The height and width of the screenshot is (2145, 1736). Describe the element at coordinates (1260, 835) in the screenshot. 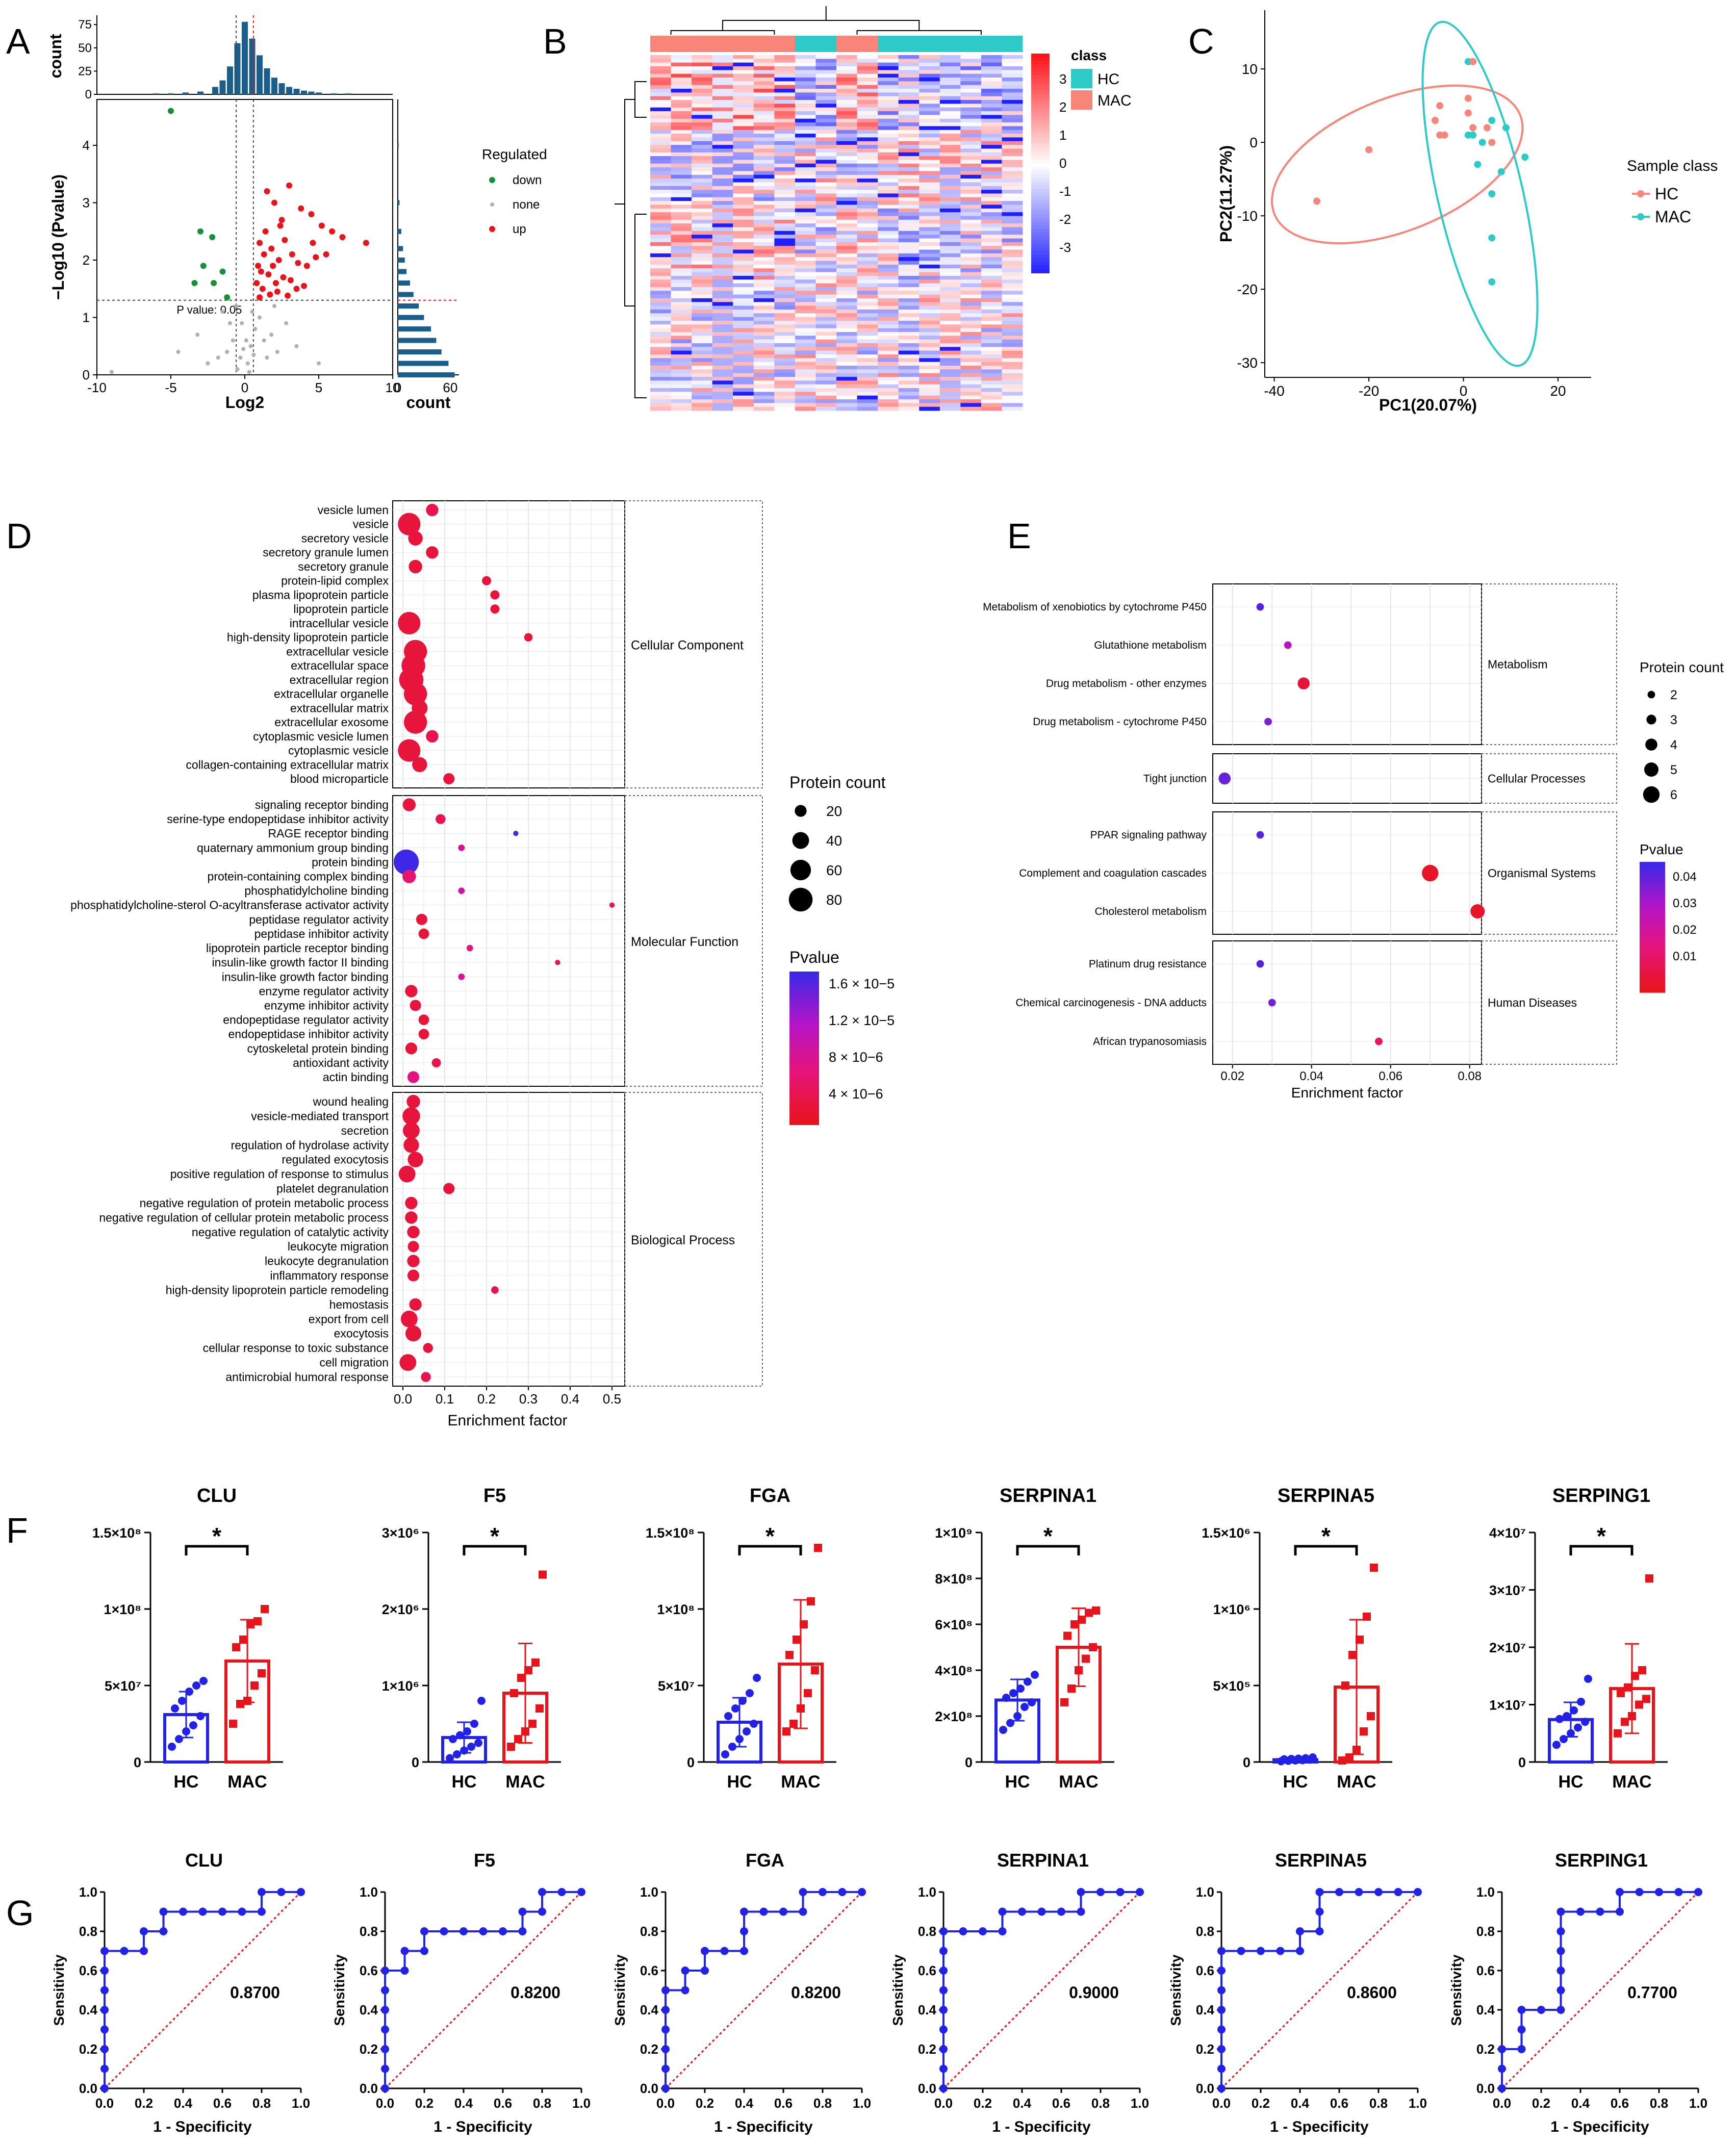

I see `kegg-bubble` at that location.